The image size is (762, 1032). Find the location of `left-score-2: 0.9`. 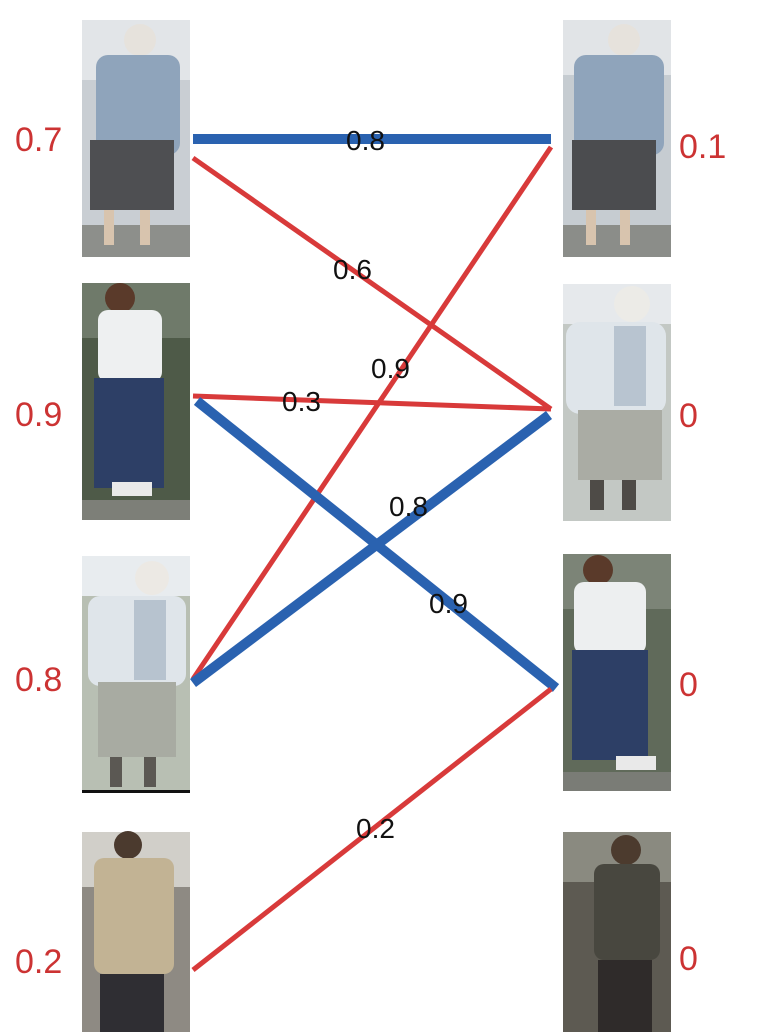

left-score-2: 0.9 is located at coordinates (38, 415).